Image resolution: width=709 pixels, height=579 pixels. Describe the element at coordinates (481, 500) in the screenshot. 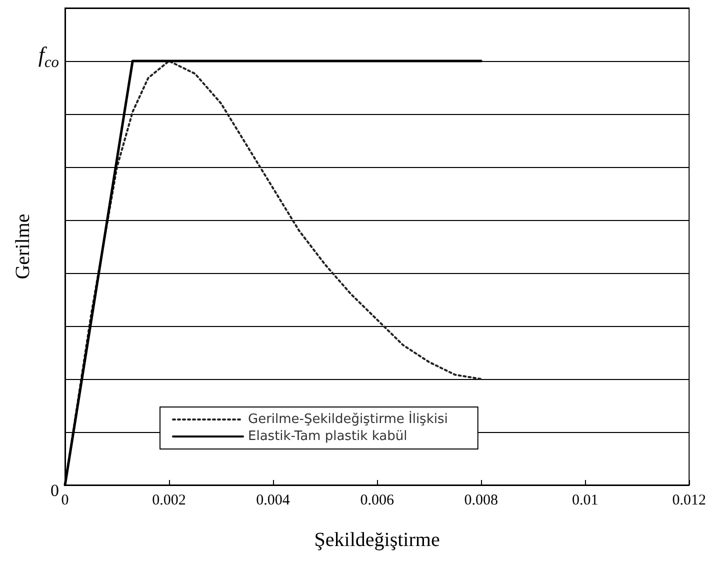

I see `x-tick-label: 0.008` at that location.